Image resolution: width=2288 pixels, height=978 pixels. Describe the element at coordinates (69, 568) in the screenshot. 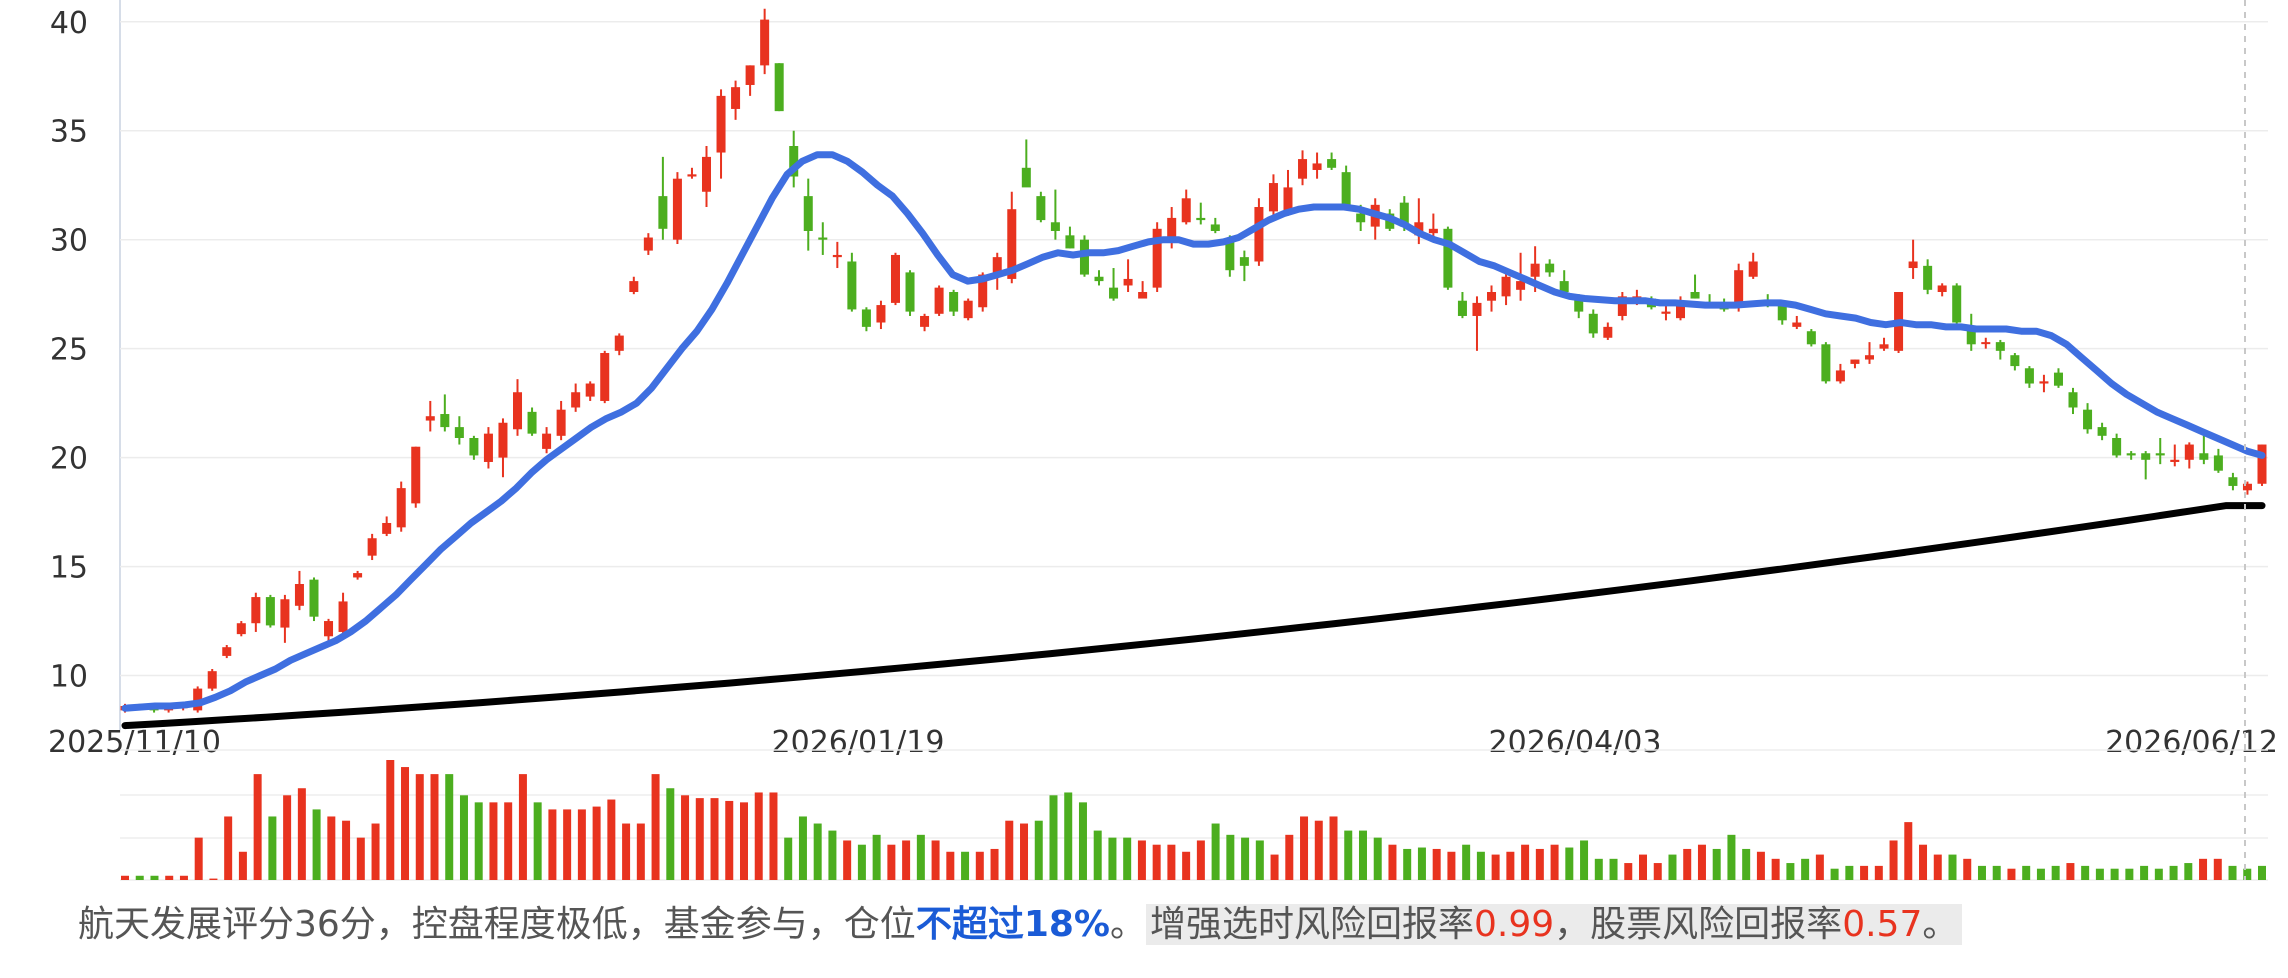

I see `y-tick-label: 15` at that location.